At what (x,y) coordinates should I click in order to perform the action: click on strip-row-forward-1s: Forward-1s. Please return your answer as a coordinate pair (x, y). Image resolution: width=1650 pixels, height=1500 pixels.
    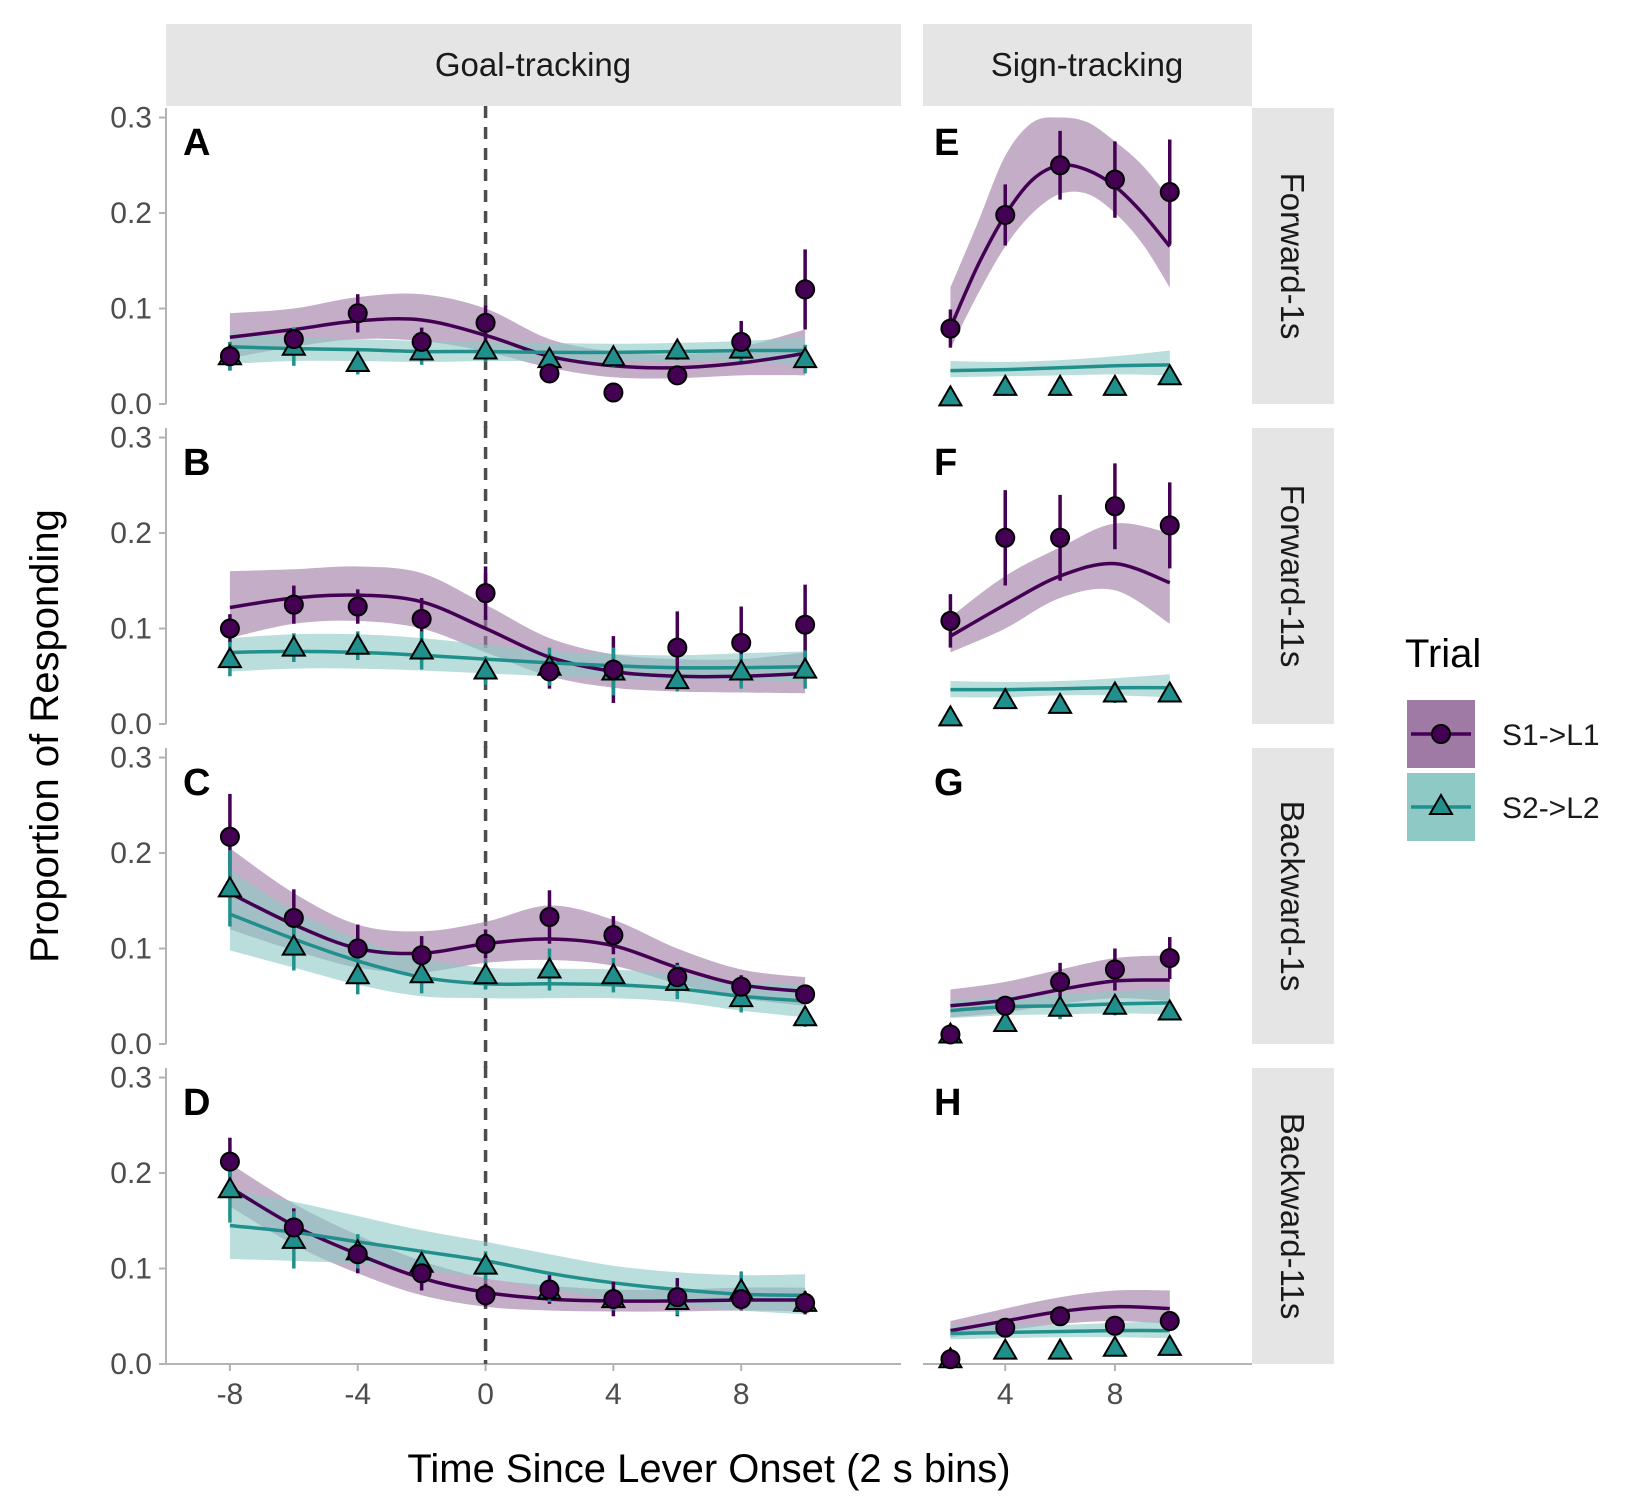
    Looking at the image, I should click on (1292, 256).